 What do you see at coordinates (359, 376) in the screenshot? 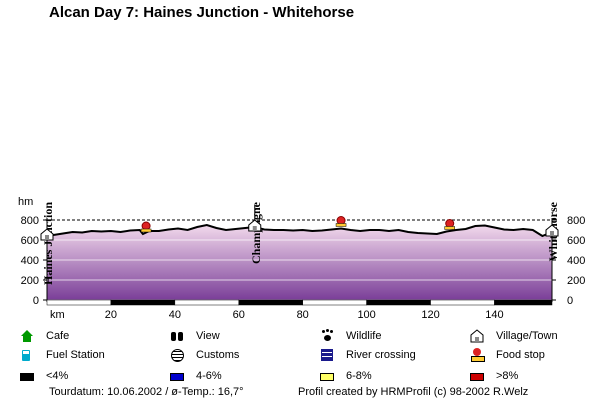
I see `legend-label: 6-8%` at bounding box center [359, 376].